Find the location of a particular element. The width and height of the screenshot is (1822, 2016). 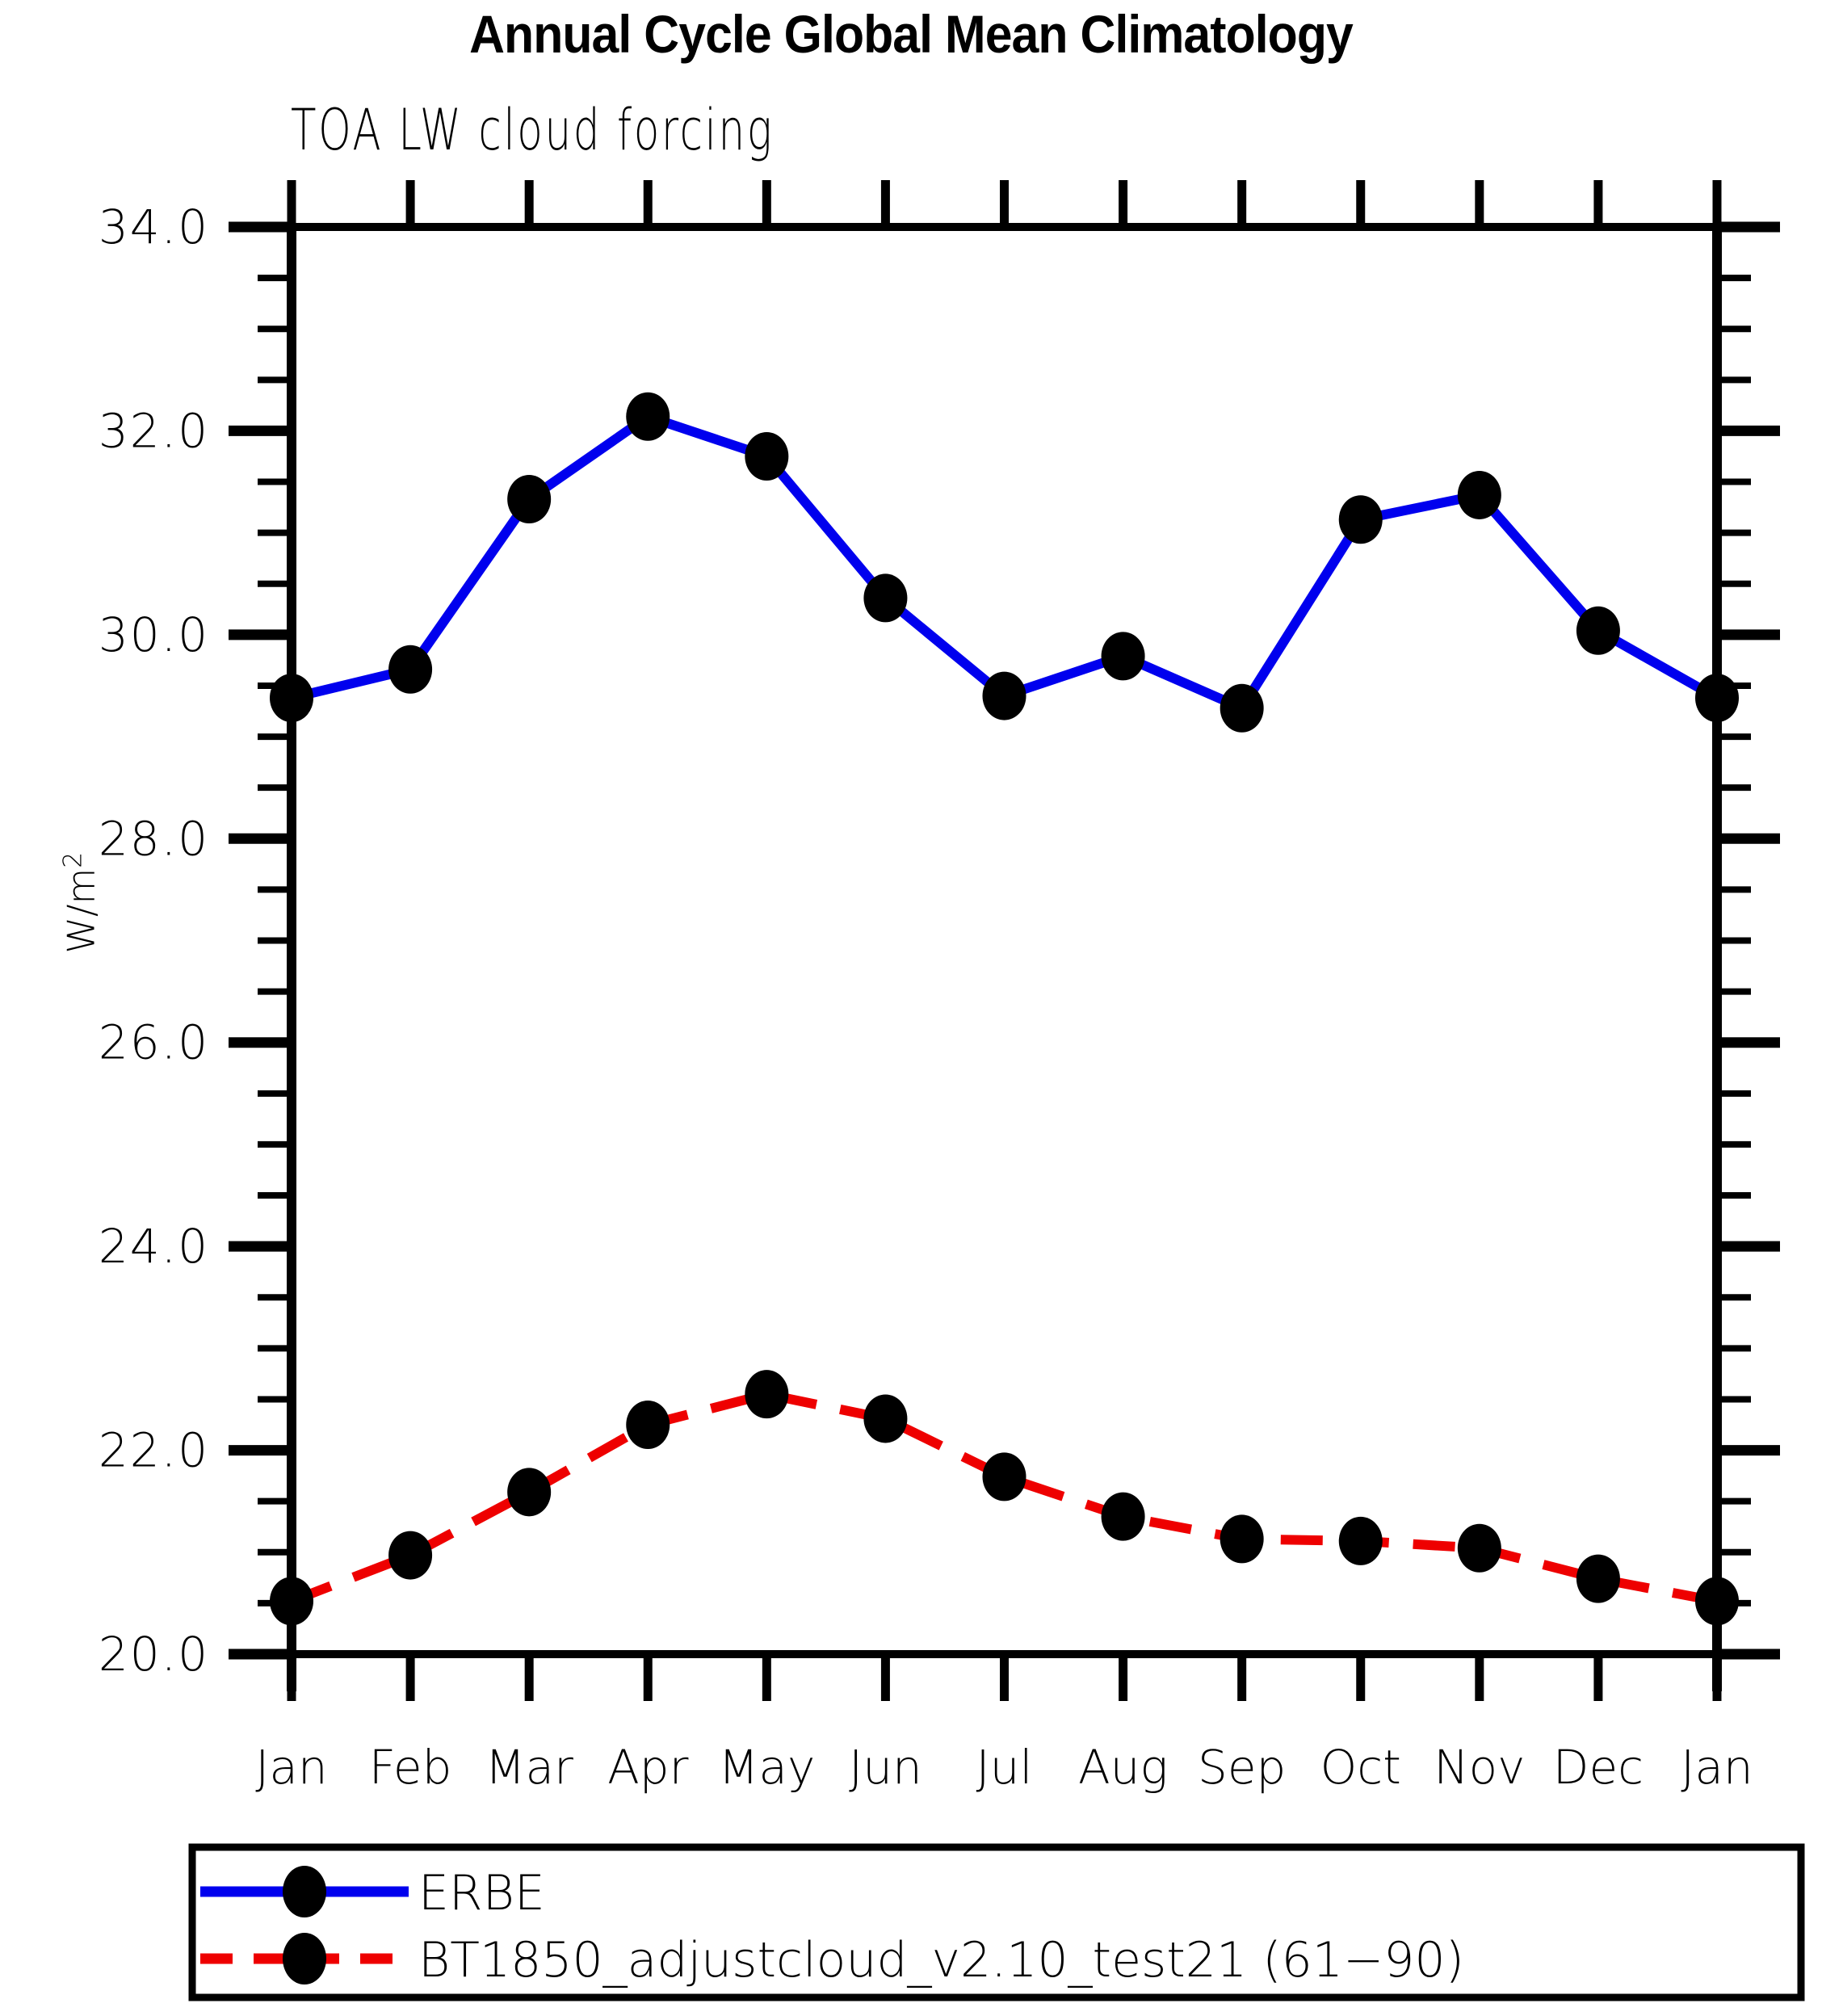

legend-box is located at coordinates (996, 1922).